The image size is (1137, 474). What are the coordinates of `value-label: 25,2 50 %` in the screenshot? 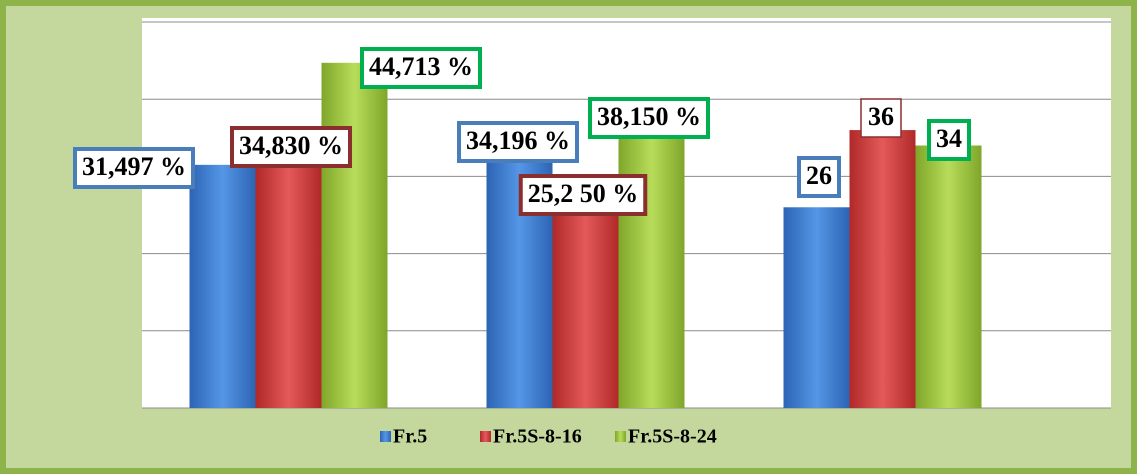 It's located at (583, 193).